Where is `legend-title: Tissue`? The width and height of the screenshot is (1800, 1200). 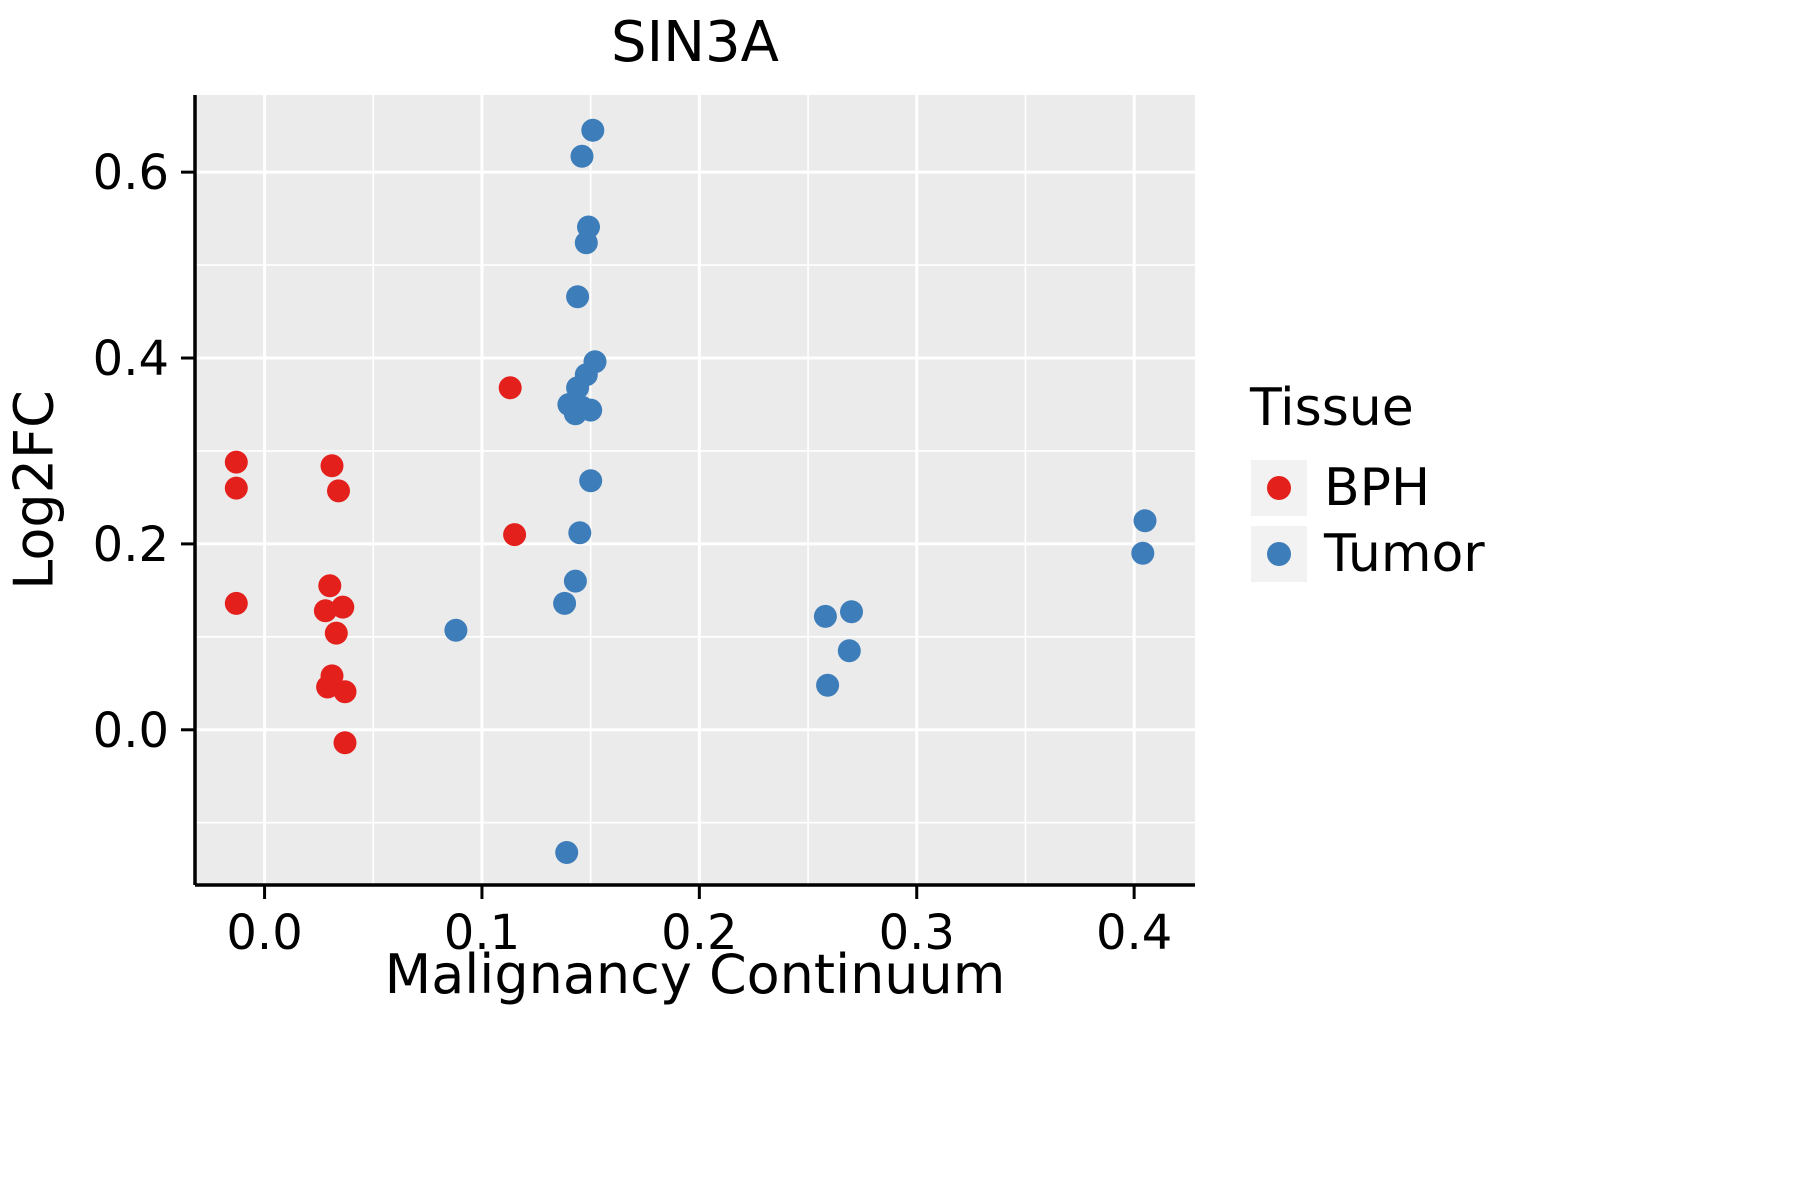
legend-title: Tissue is located at coordinates (1332, 408).